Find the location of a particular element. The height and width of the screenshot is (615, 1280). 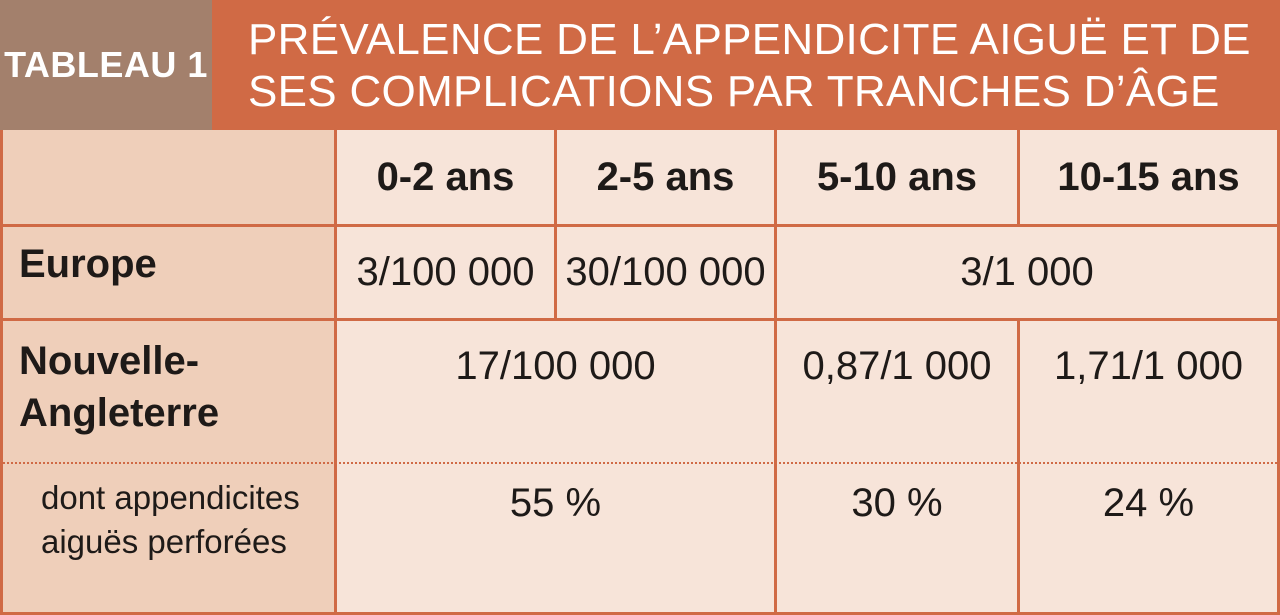

perforees-5-10-value: 30 % is located at coordinates (897, 502).